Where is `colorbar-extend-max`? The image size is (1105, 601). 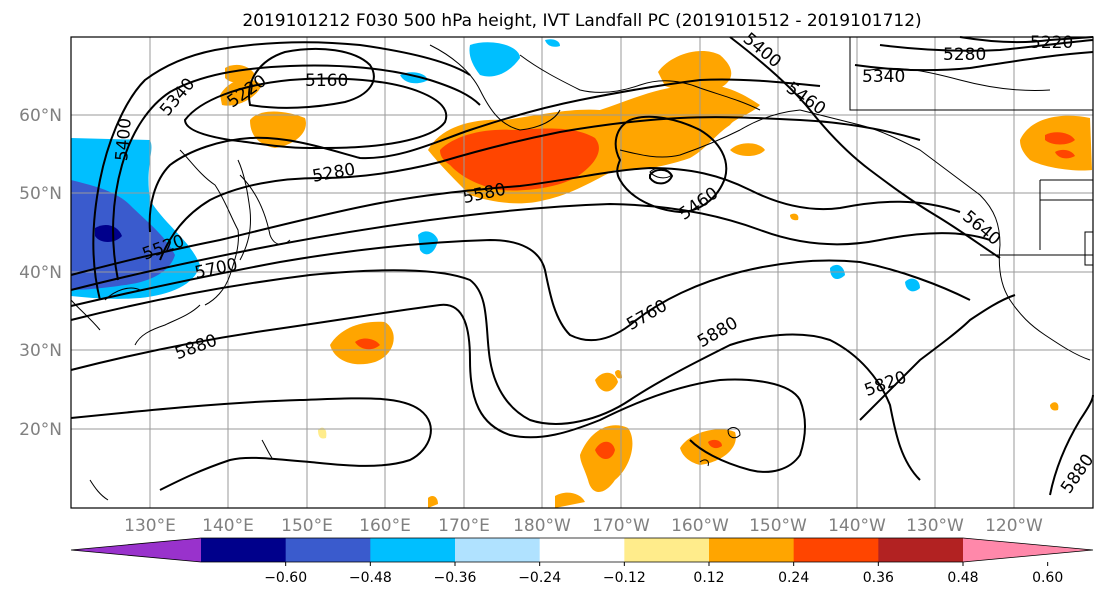 colorbar-extend-max is located at coordinates (1028, 550).